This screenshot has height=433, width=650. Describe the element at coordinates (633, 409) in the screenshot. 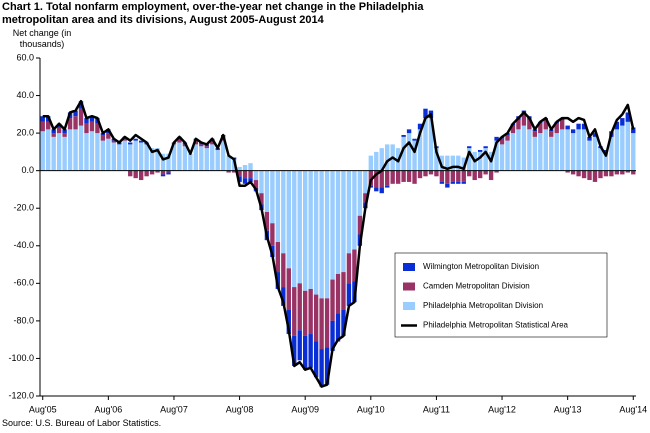

I see `x-tick-label: Aug'14` at that location.